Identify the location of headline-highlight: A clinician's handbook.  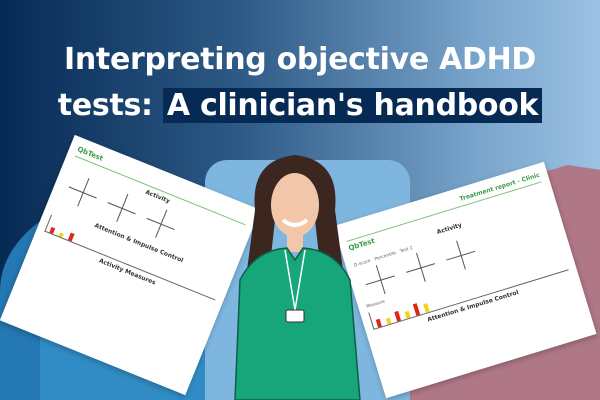
(352, 105).